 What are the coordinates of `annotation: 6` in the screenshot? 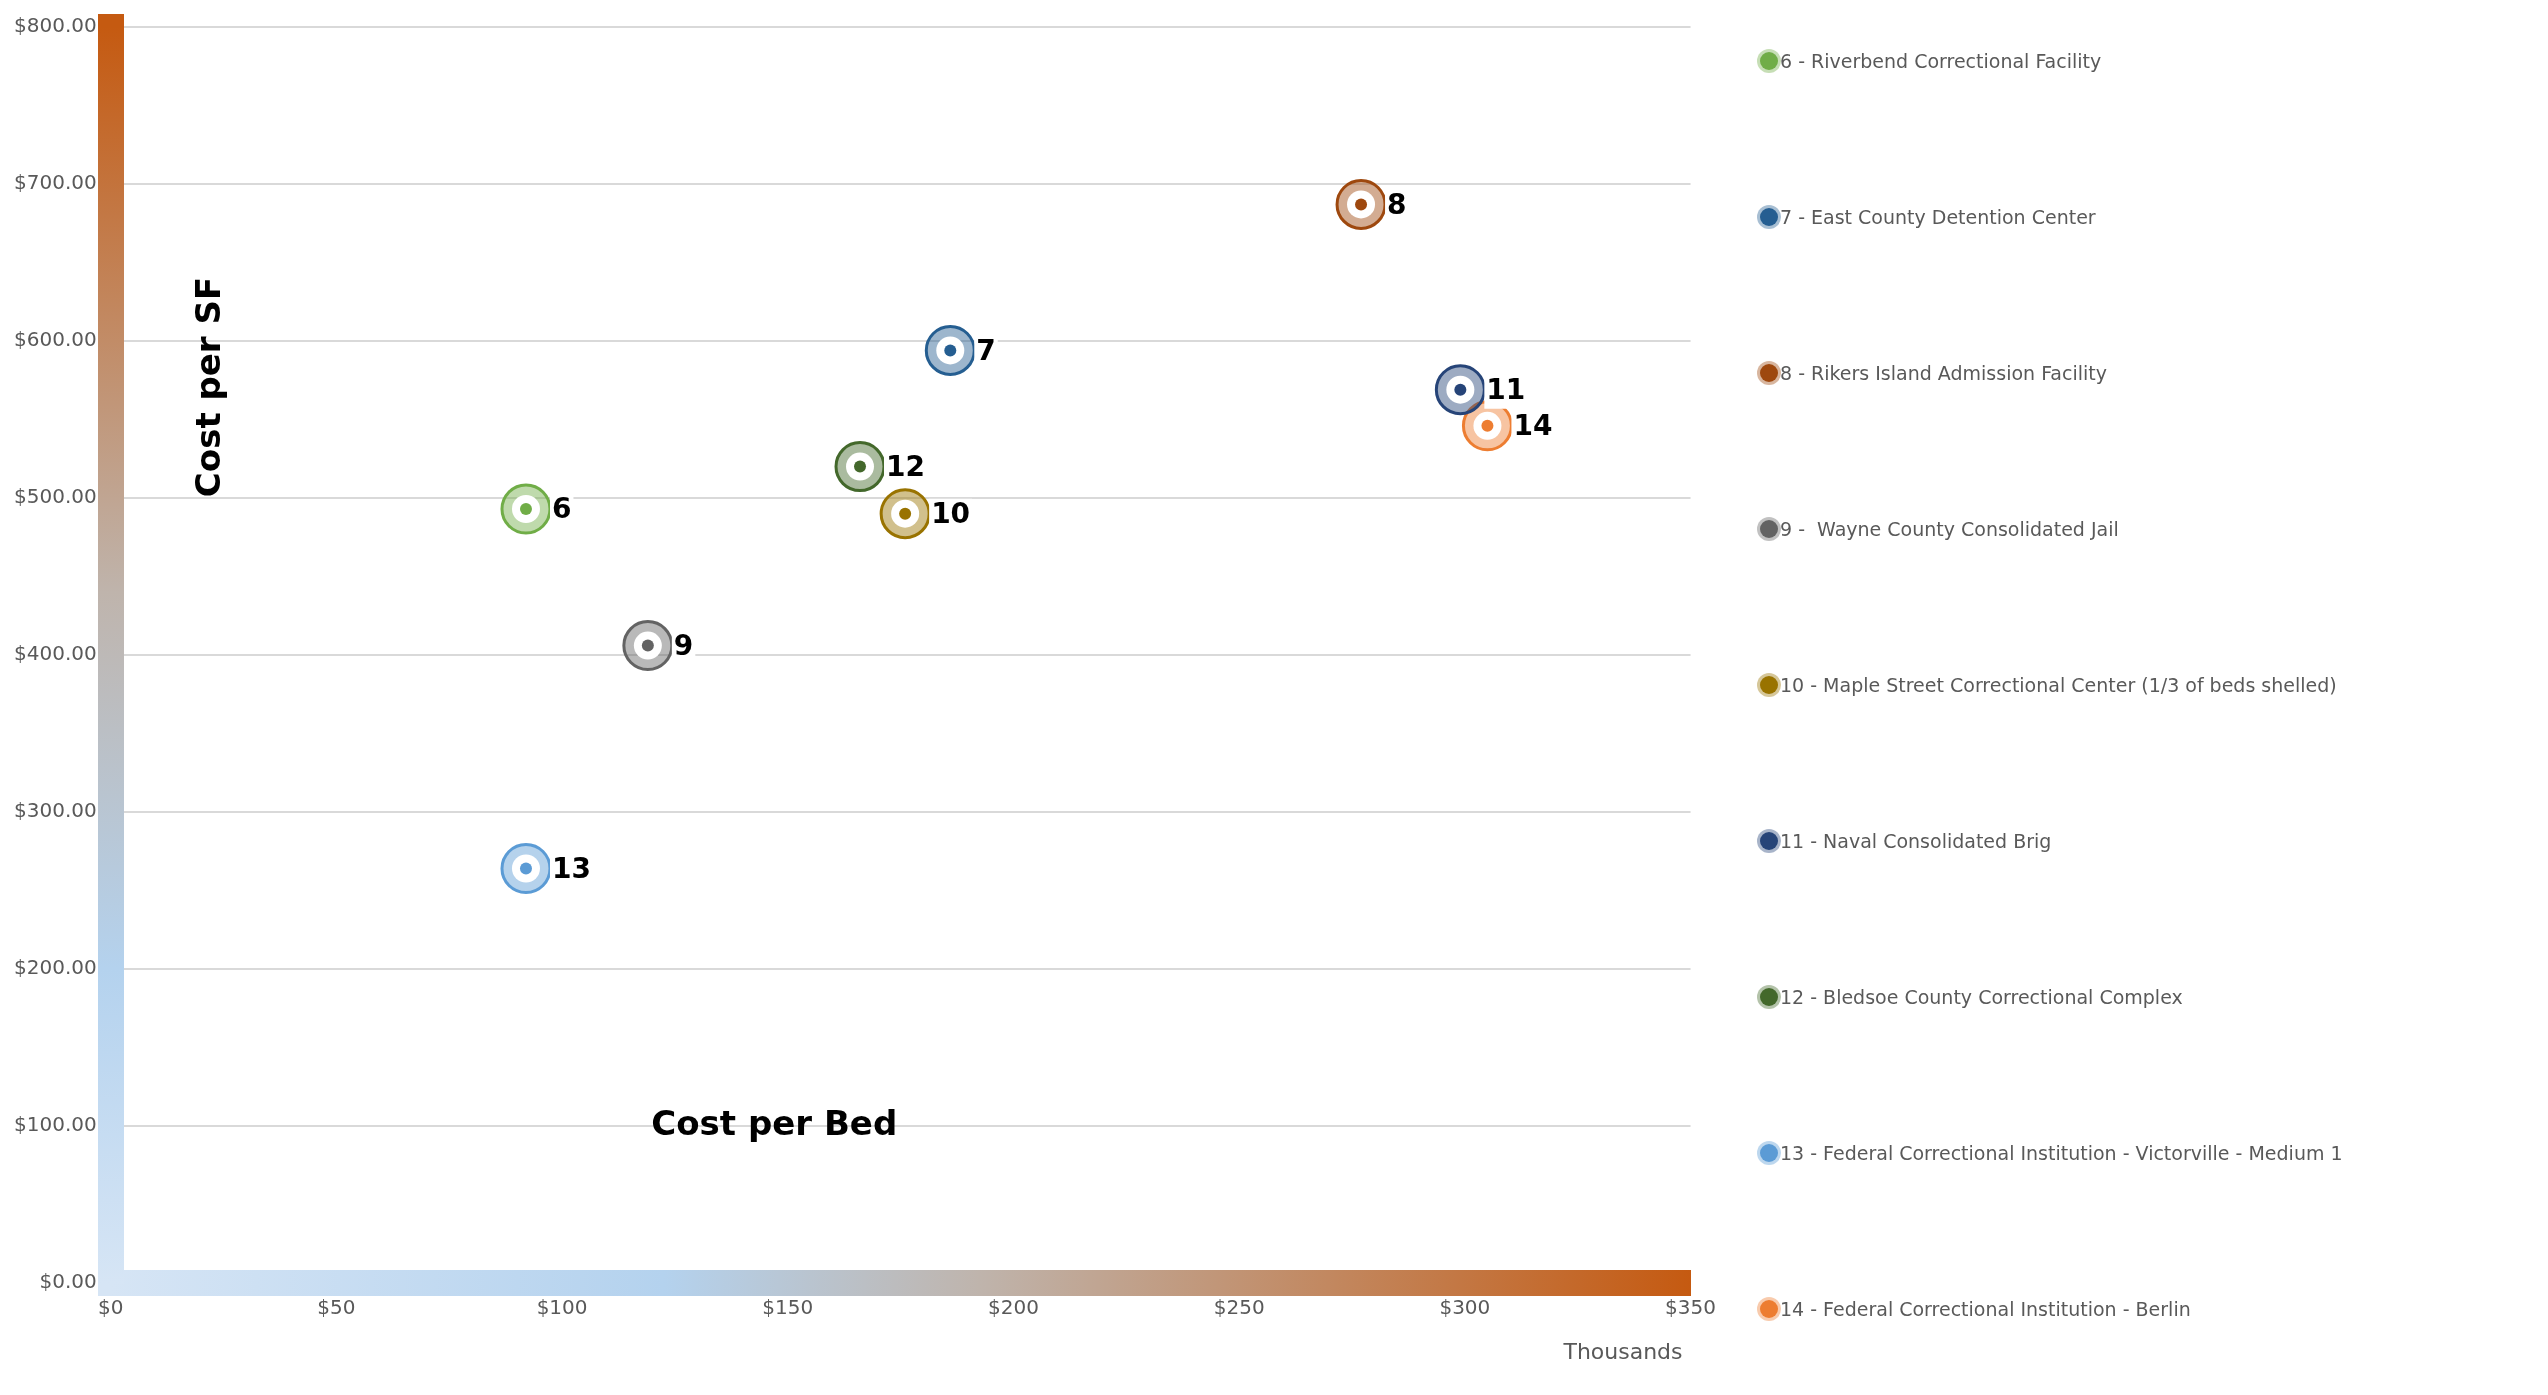 It's located at (561, 509).